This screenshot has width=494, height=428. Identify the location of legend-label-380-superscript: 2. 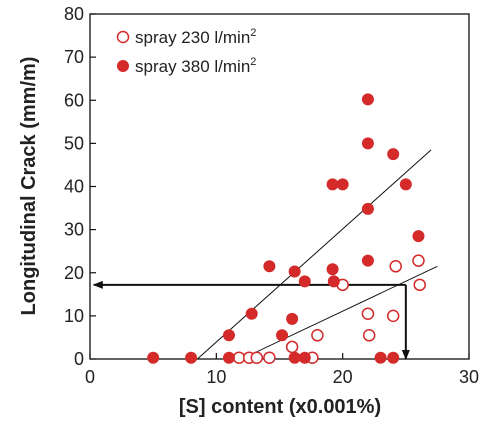
(253, 62).